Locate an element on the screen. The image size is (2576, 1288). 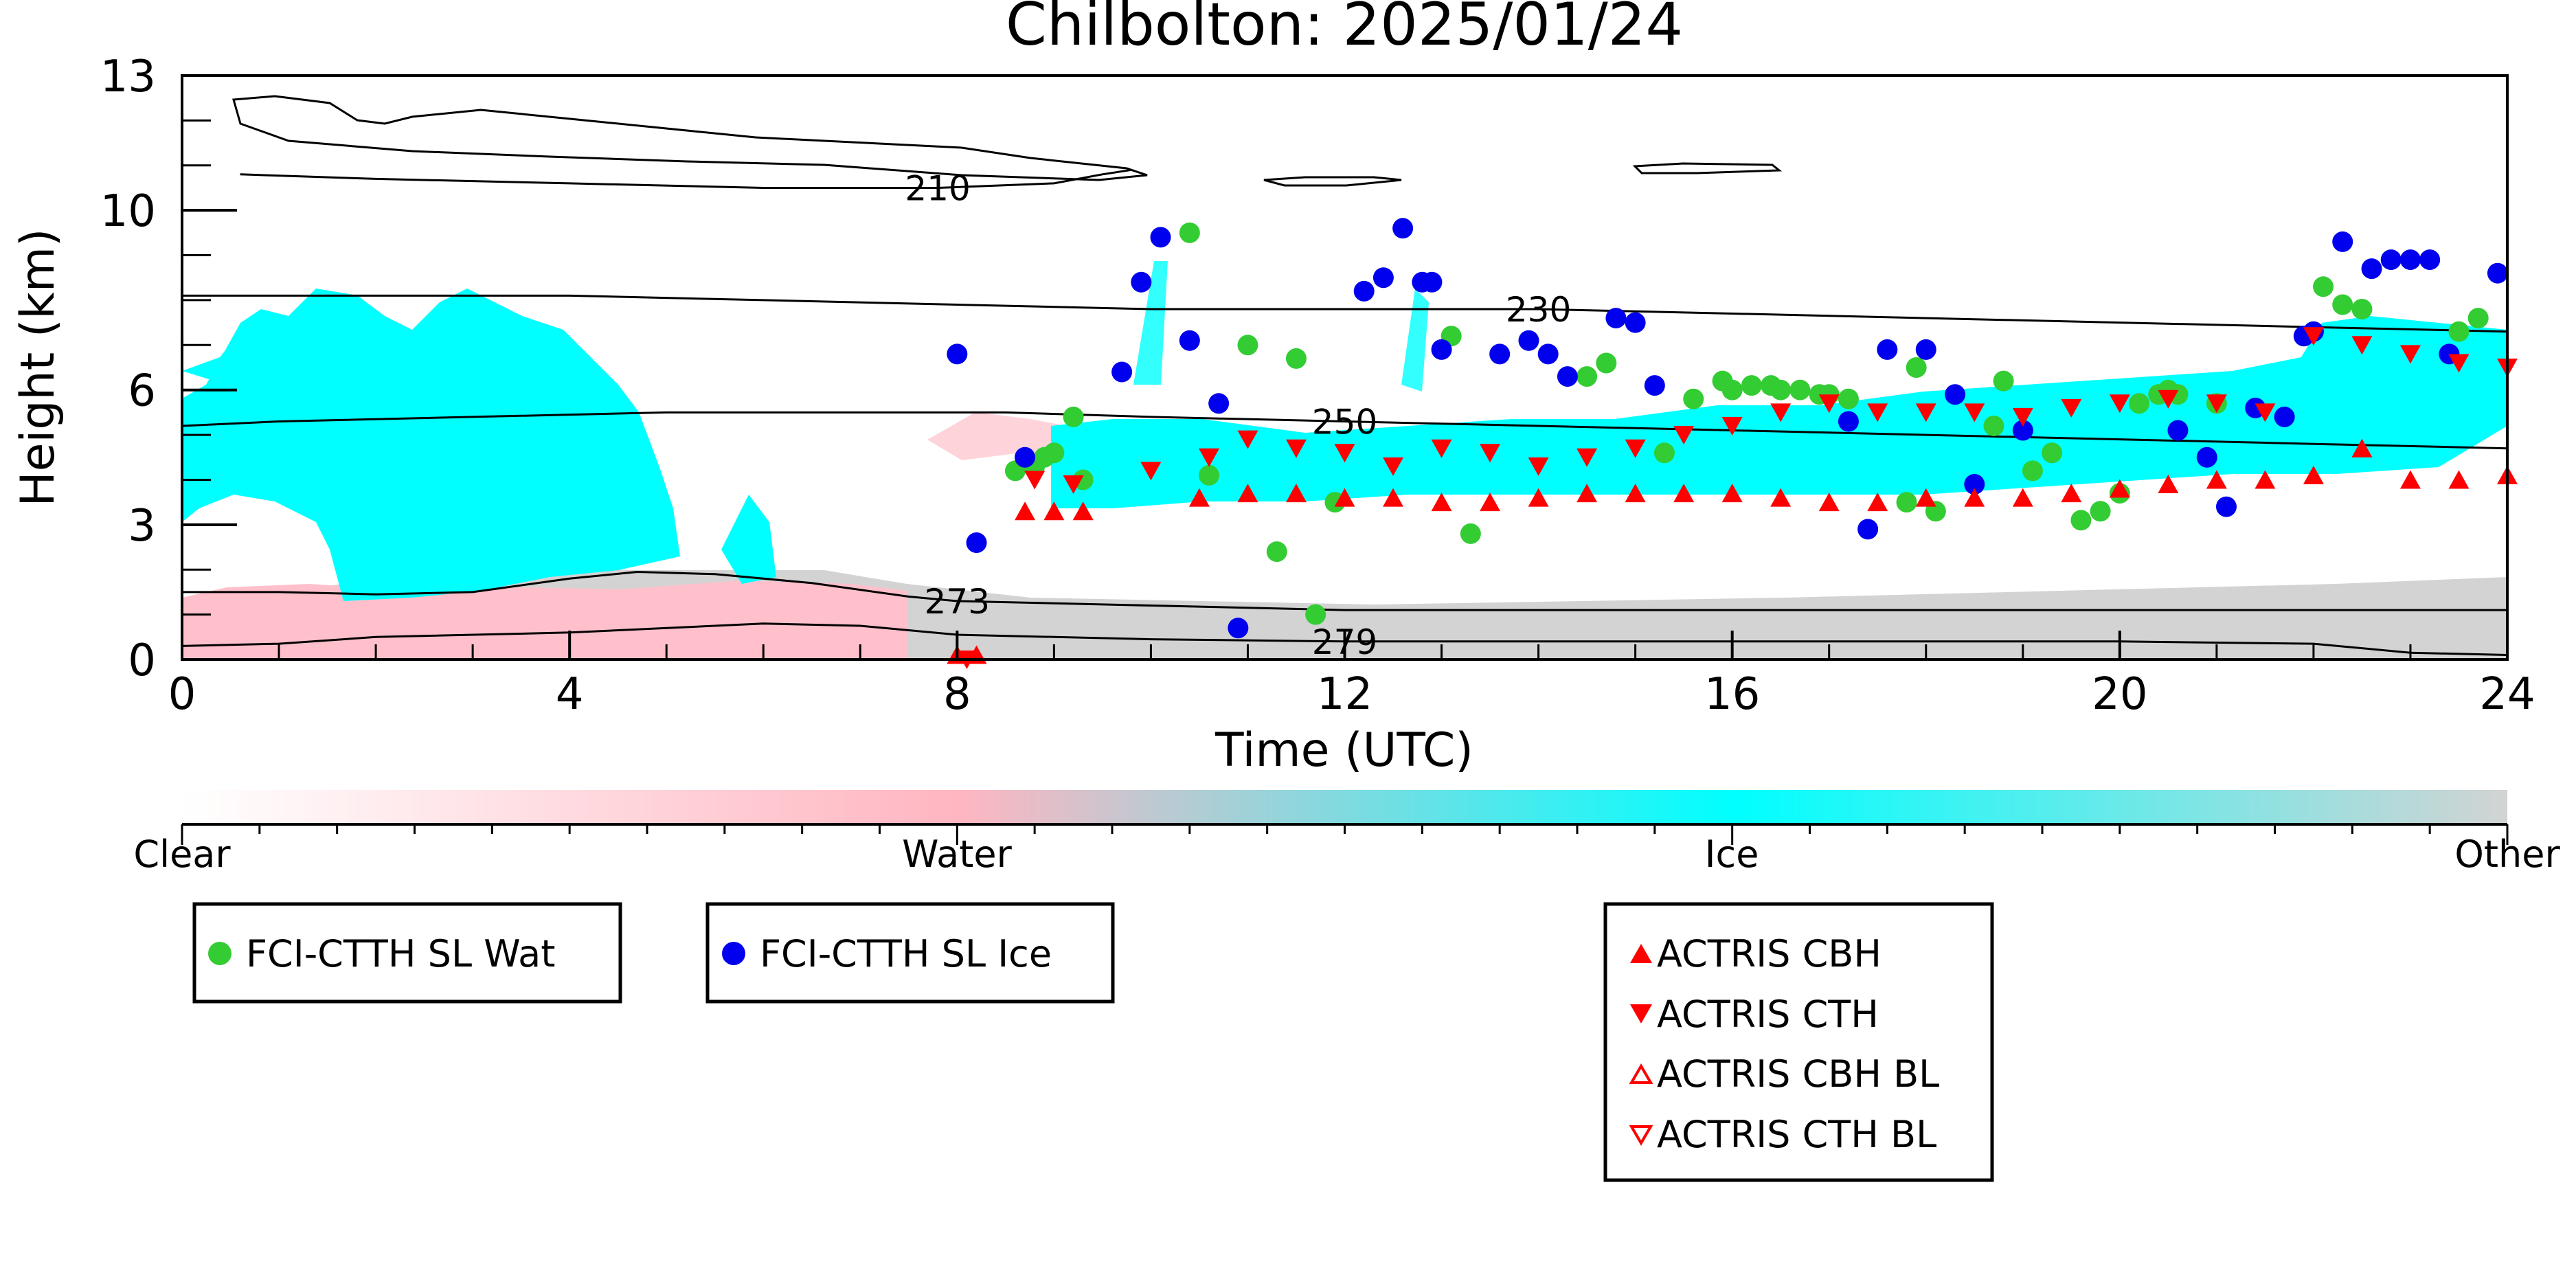
x-tick-label: 12 is located at coordinates (1344, 694).